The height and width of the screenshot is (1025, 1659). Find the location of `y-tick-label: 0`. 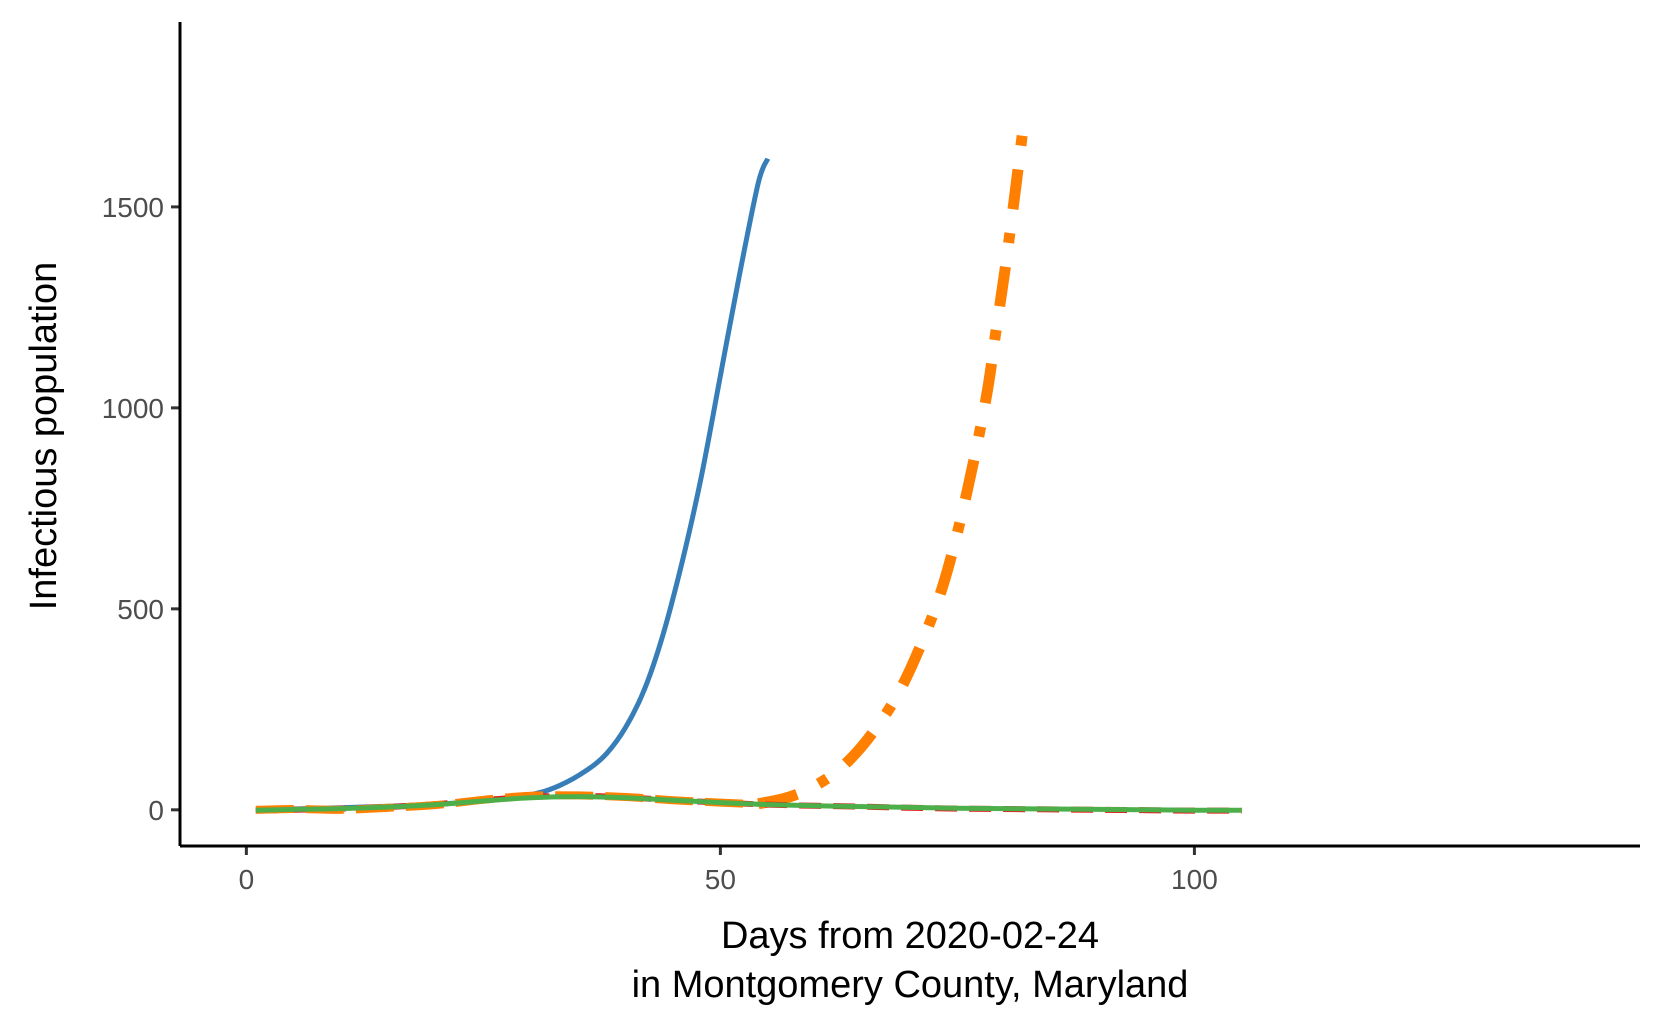

y-tick-label: 0 is located at coordinates (156, 810).